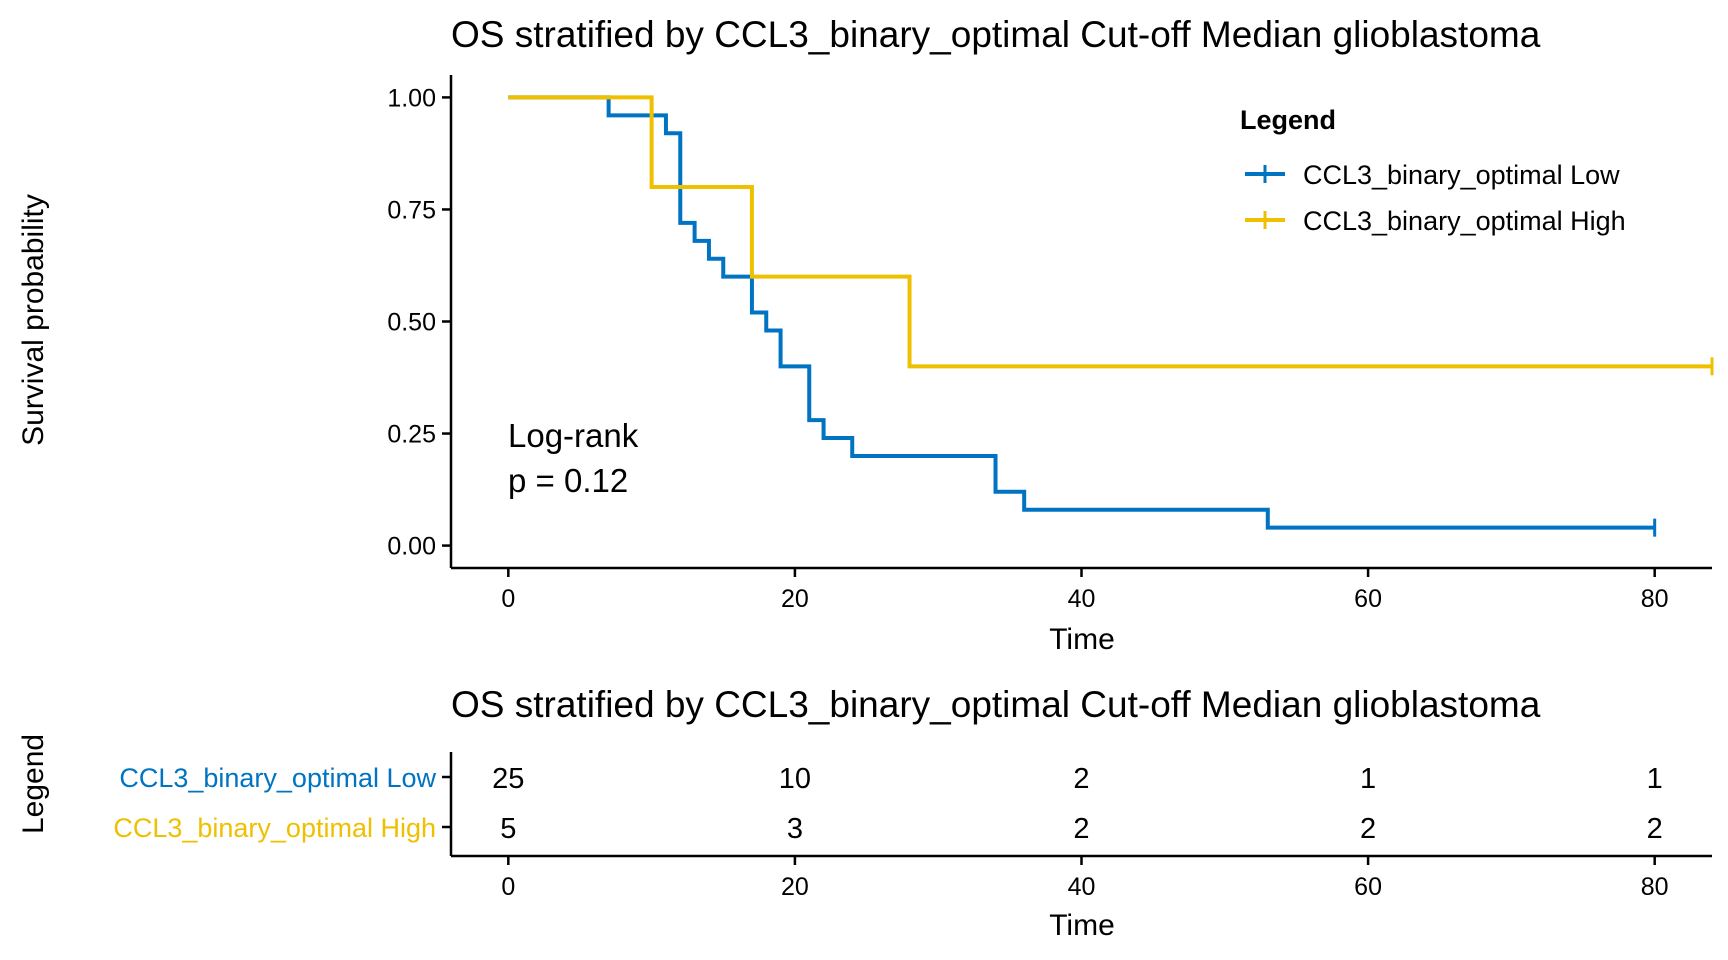 This screenshot has width=1728, height=960. I want to click on risk-count: 25, so click(508, 779).